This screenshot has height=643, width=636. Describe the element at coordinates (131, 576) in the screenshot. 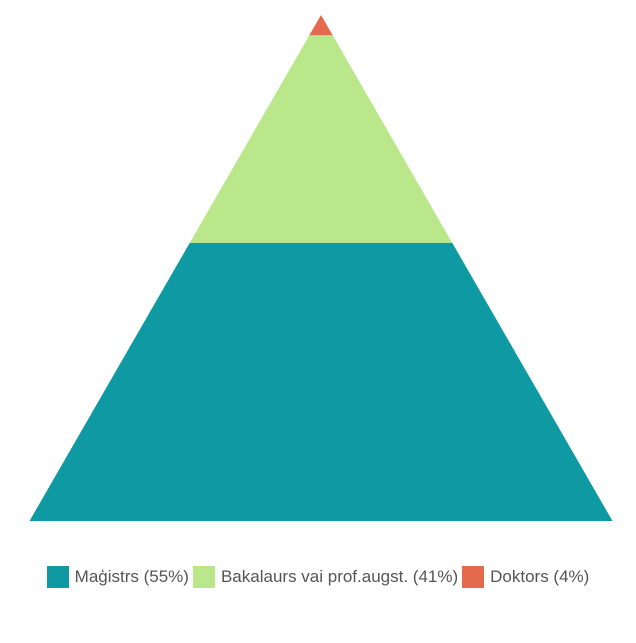

I see `legend-label: Maģistrs (55%)` at that location.